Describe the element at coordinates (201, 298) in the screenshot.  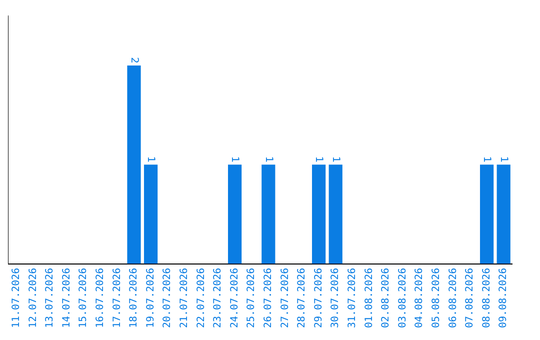
I see `x-tick-label: 22.07.2026` at that location.